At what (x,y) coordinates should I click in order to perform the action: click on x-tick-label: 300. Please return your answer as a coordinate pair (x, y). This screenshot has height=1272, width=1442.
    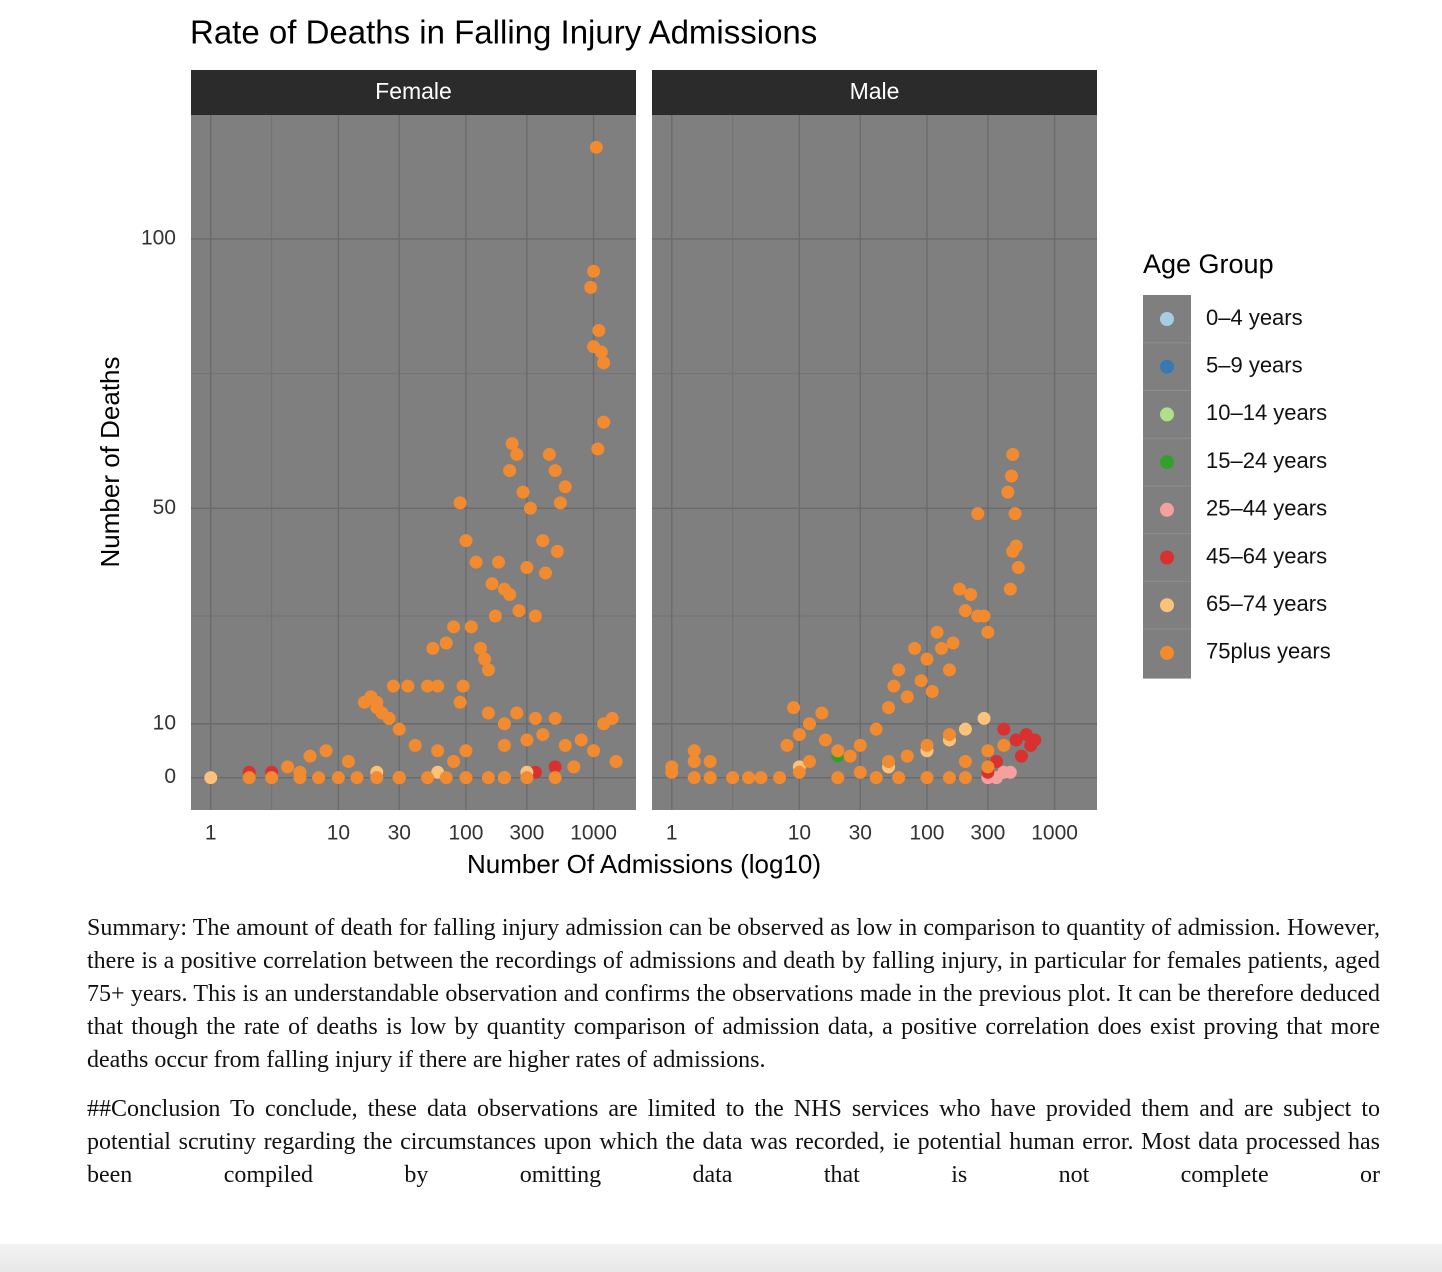
    Looking at the image, I should click on (987, 833).